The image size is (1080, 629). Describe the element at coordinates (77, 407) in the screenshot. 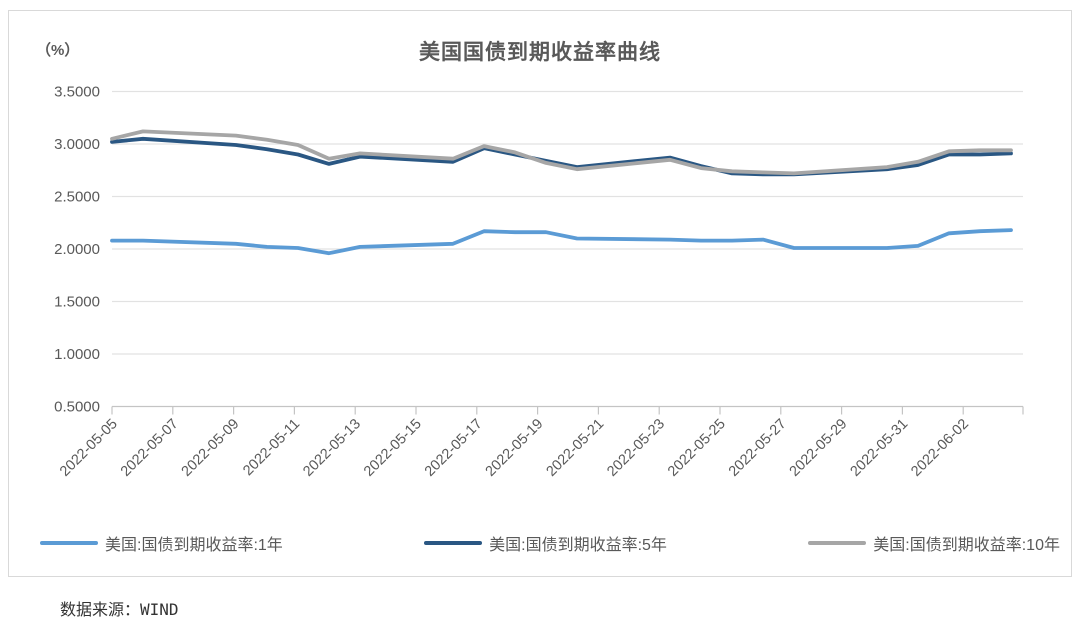

I see `y-tick-label: 0.5000` at that location.